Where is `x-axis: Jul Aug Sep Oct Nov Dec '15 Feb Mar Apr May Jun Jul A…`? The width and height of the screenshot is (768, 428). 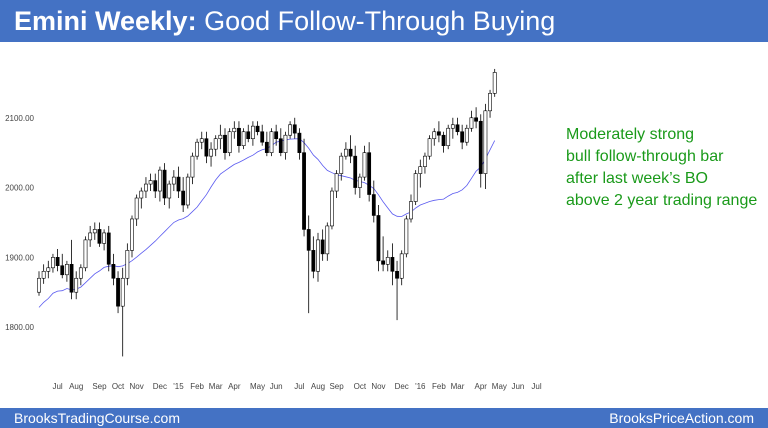 x-axis: Jul Aug Sep Oct Nov Dec '15 Feb Mar Apr May Jun Jul A… is located at coordinates (296, 386).